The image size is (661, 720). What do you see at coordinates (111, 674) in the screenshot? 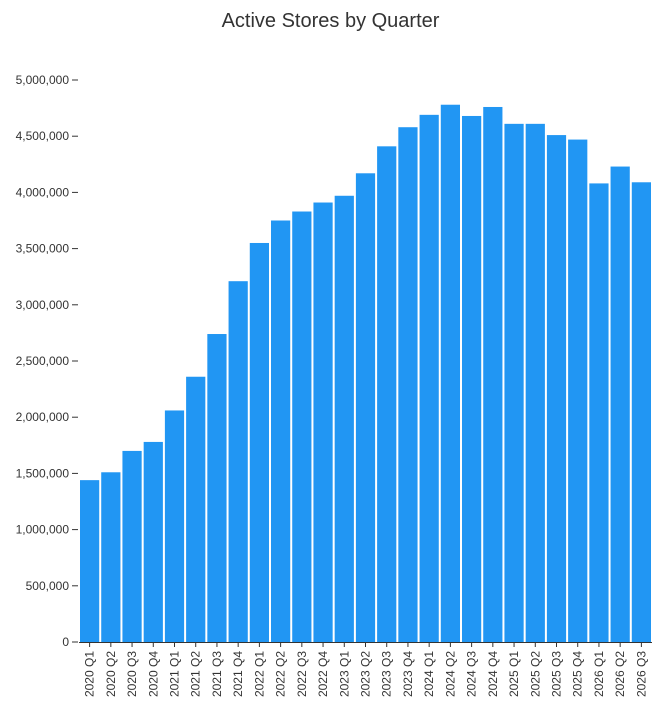
I see `x-tick-label: 2020 Q2` at bounding box center [111, 674].